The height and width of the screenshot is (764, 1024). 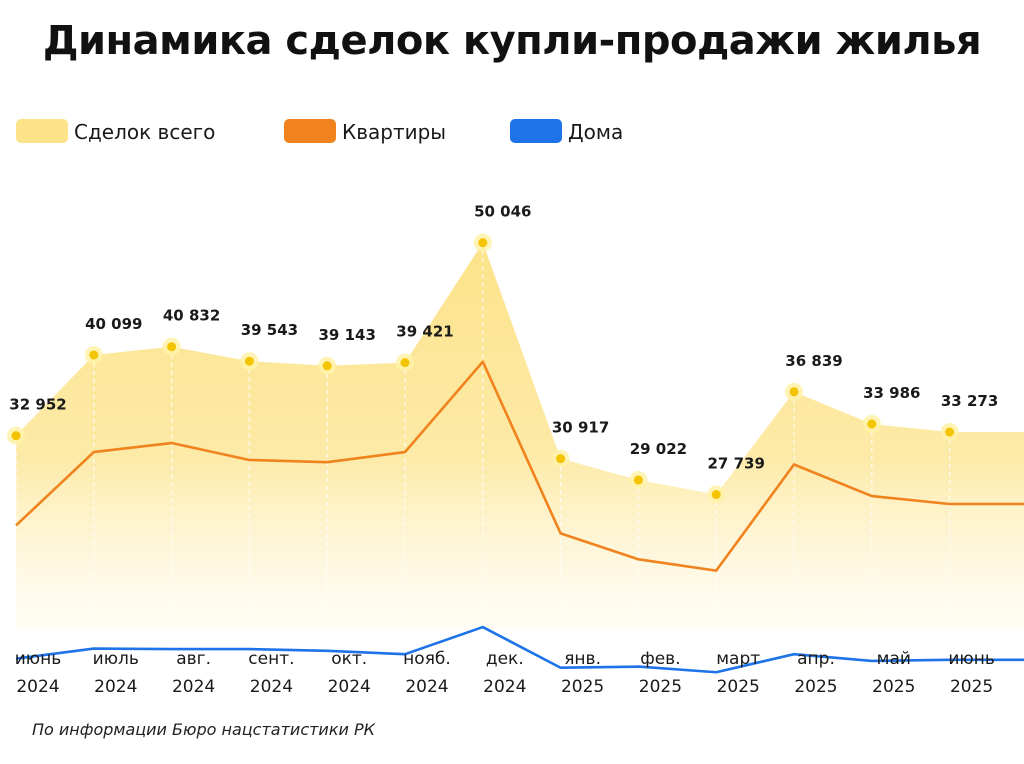 What do you see at coordinates (424, 332) in the screenshot?
I see `data-label: 39 421` at bounding box center [424, 332].